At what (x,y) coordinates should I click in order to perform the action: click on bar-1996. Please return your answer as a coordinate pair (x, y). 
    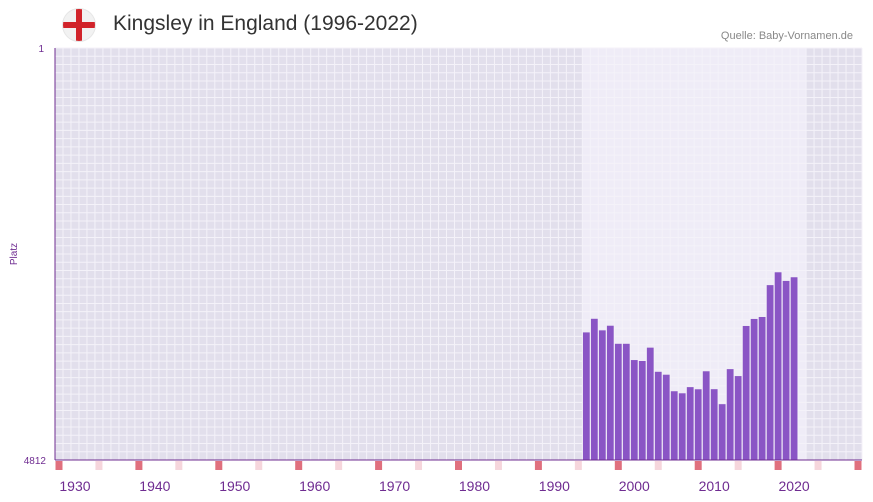
    Looking at the image, I should click on (602, 395).